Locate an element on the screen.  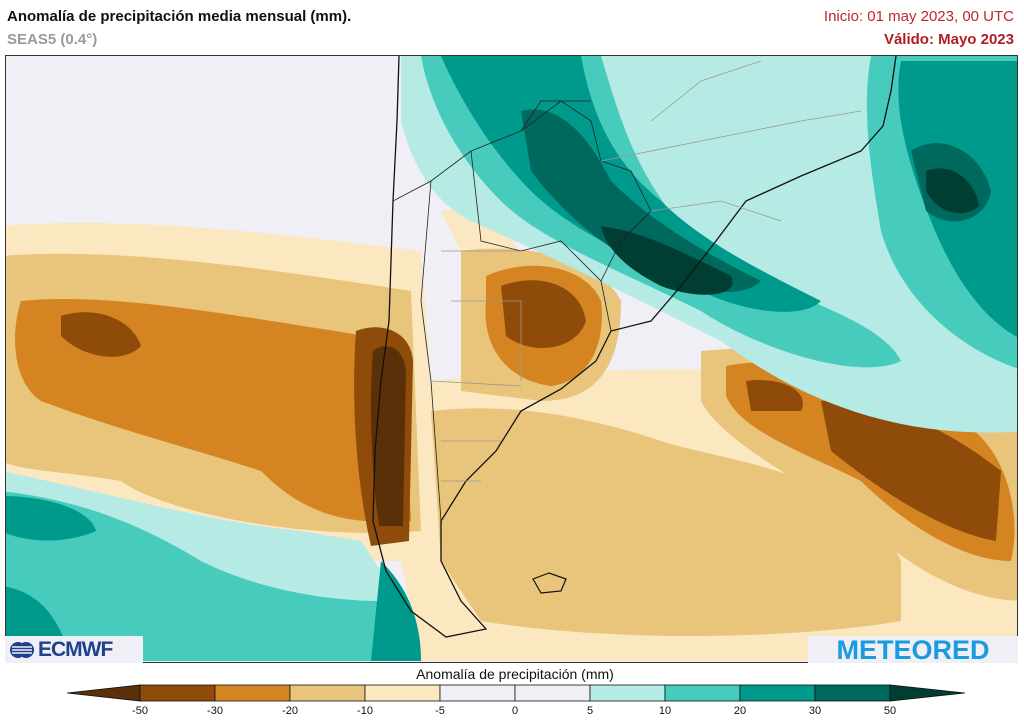
colorbar-tick-label: 0 is located at coordinates (515, 711).